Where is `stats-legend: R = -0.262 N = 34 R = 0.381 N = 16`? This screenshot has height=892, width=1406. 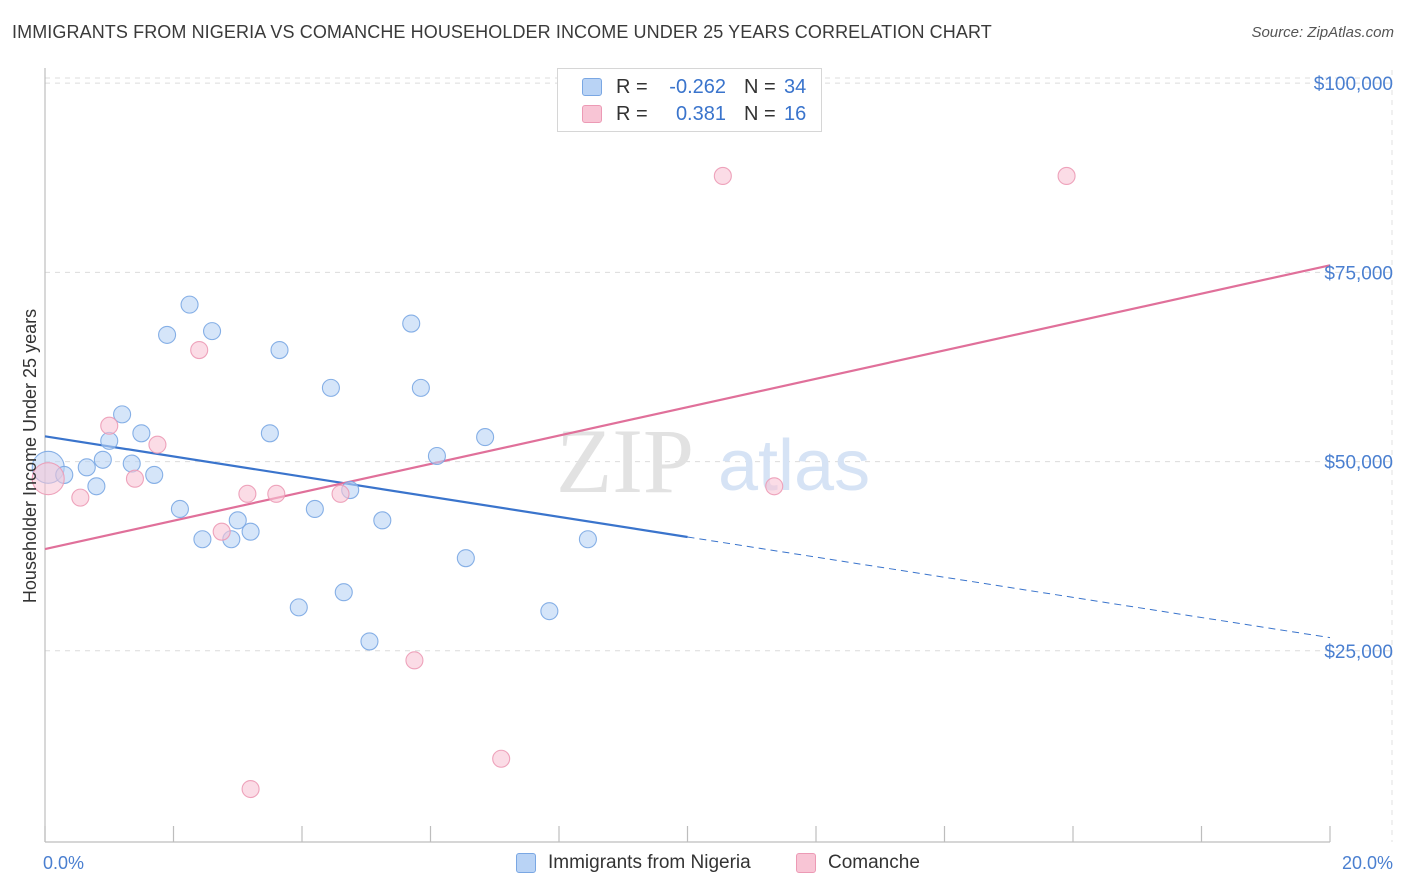 stats-legend: R = -0.262 N = 34 R = 0.381 N = 16 is located at coordinates (689, 100).